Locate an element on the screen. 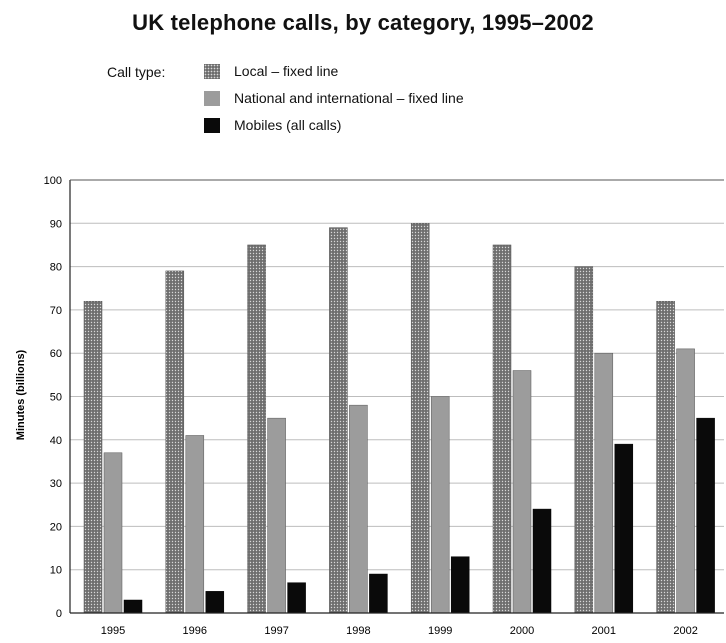 The image size is (726, 643). y-tick-label: 30 is located at coordinates (56, 484).